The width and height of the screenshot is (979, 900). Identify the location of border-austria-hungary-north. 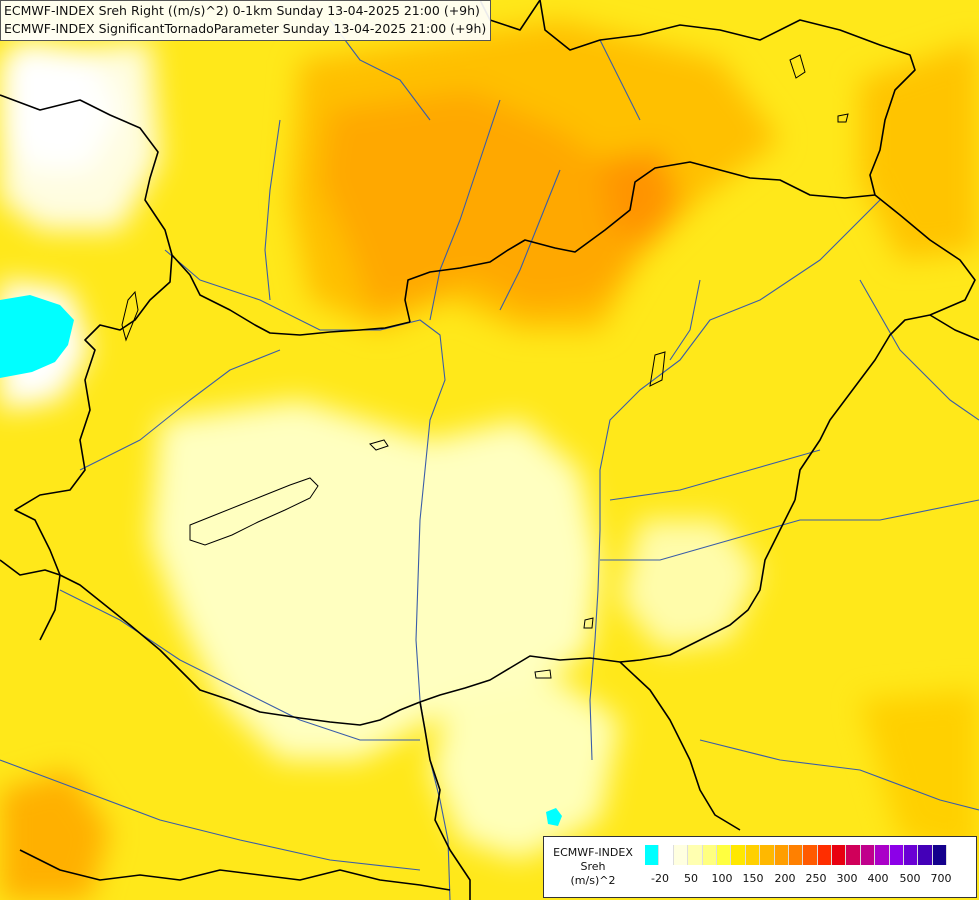
(291, 295).